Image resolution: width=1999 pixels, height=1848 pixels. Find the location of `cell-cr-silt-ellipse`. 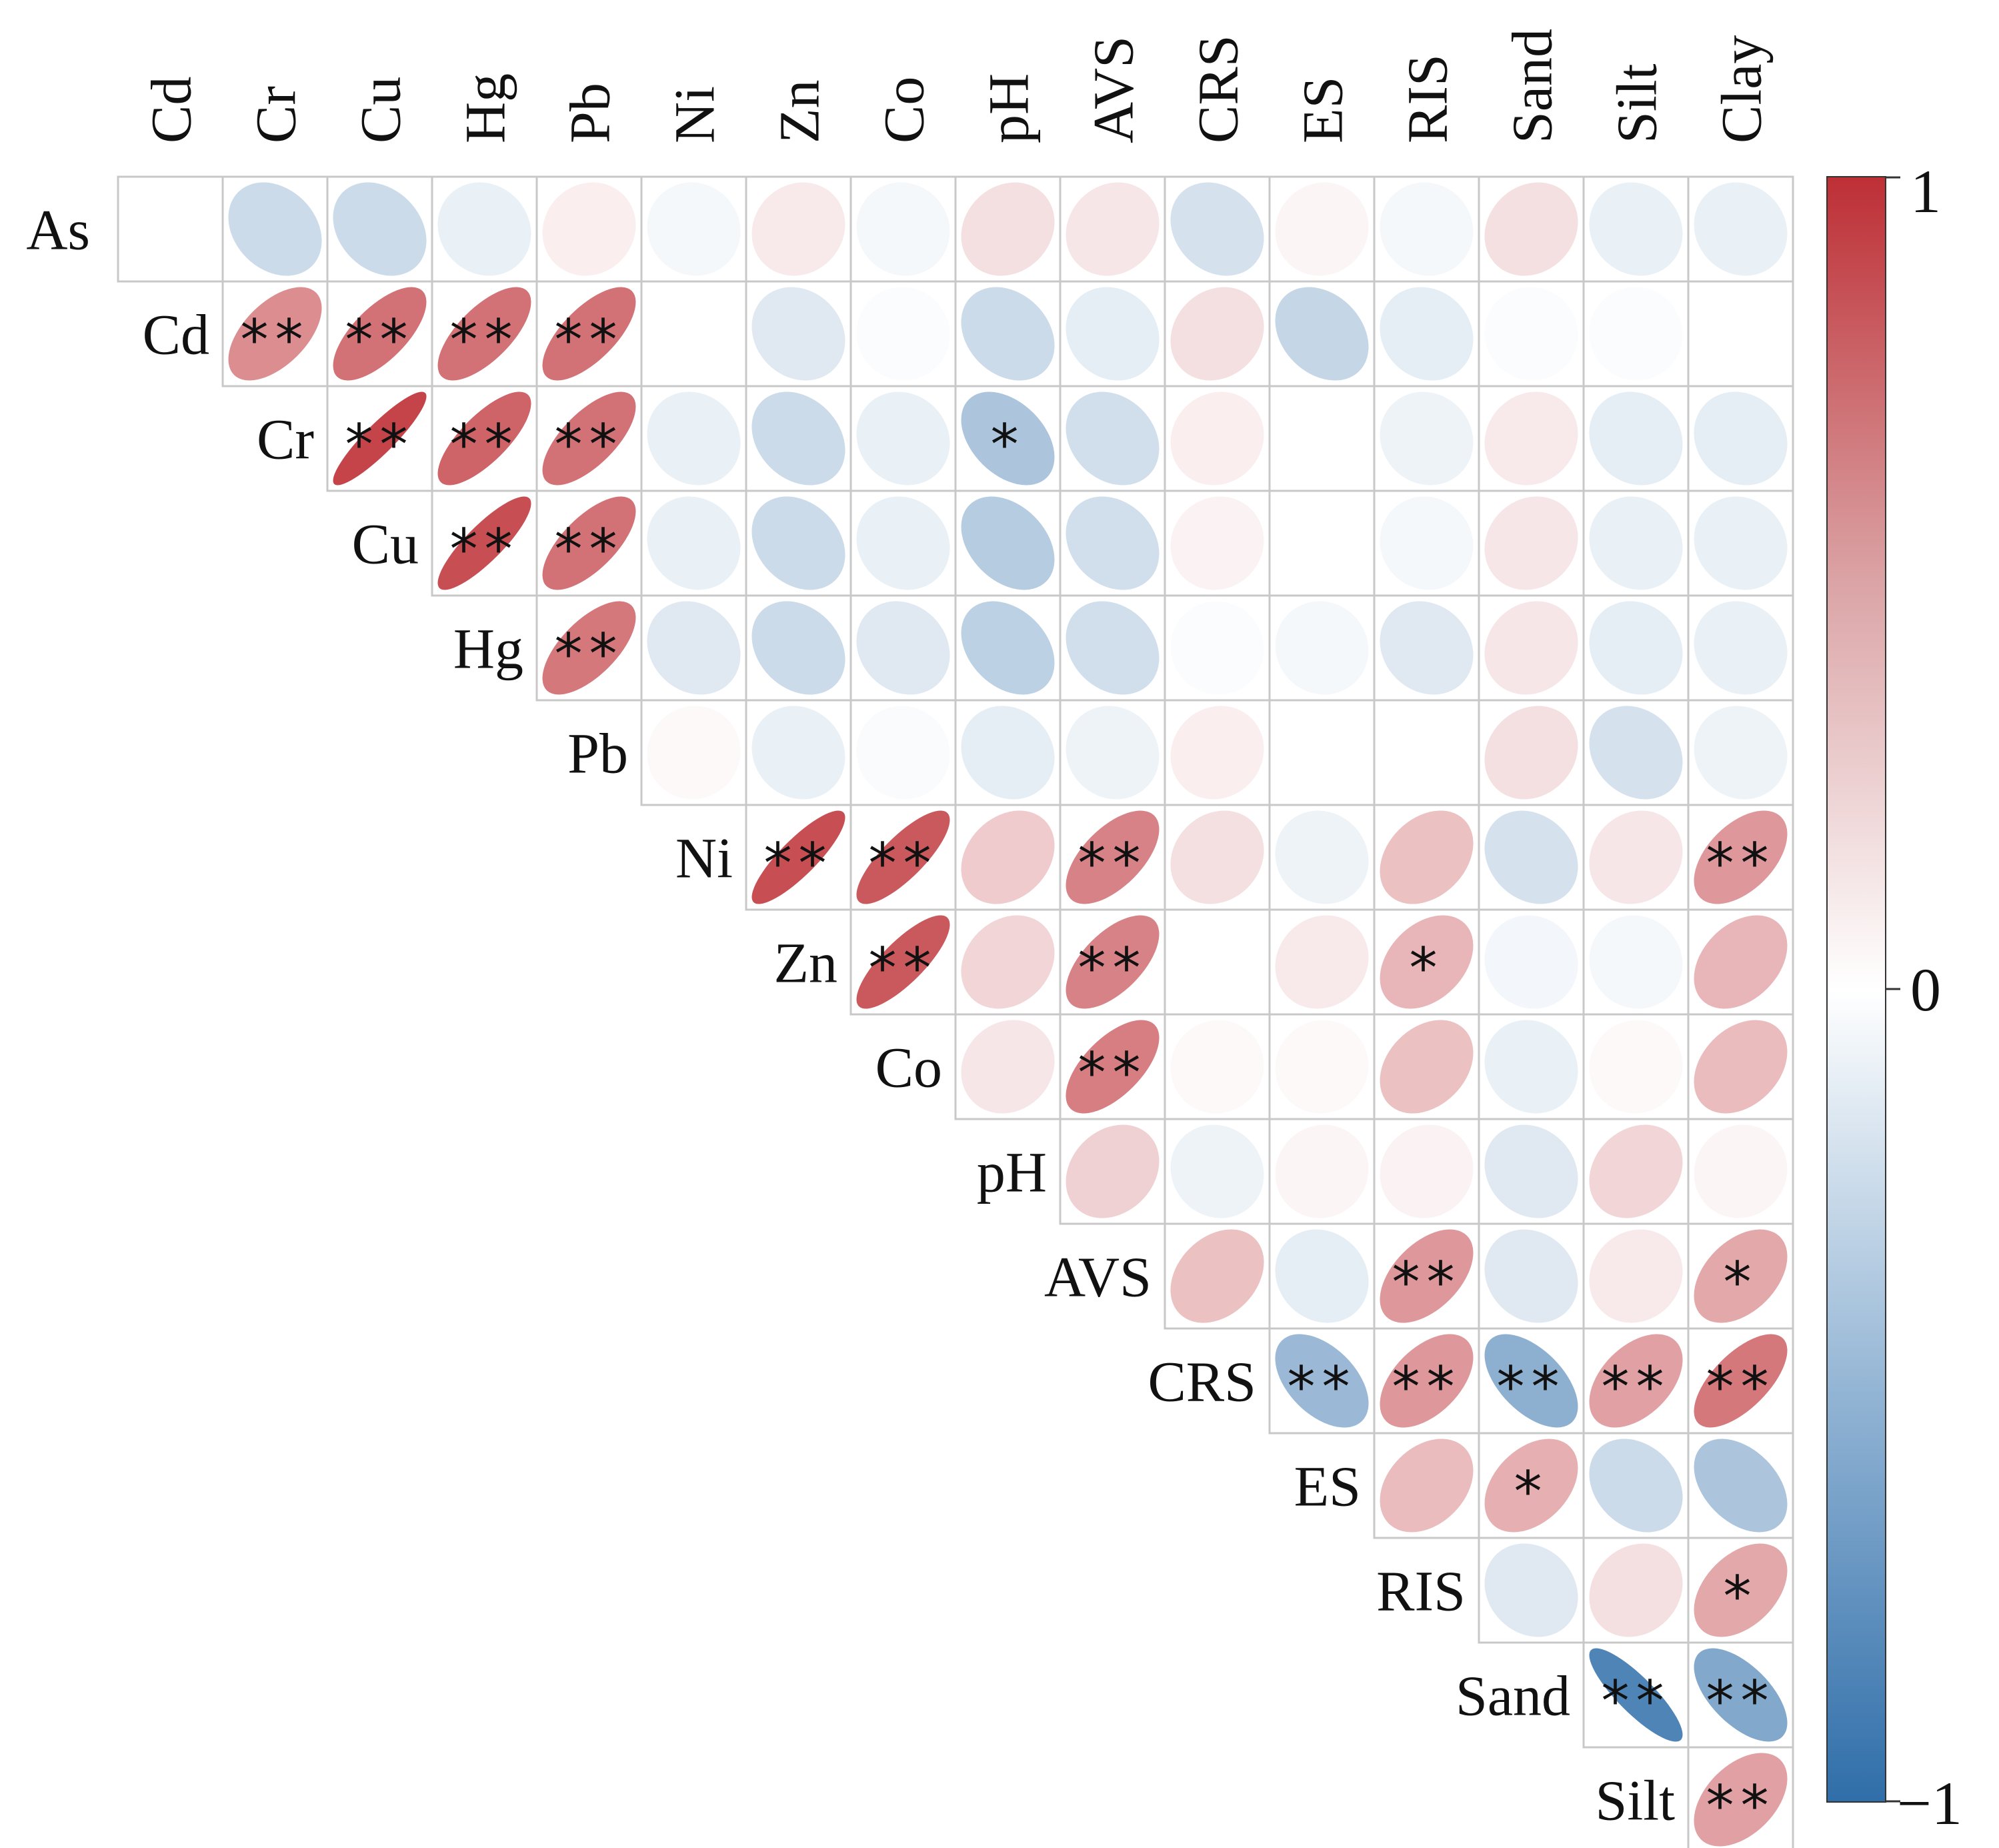

cell-cr-silt-ellipse is located at coordinates (1636, 438).